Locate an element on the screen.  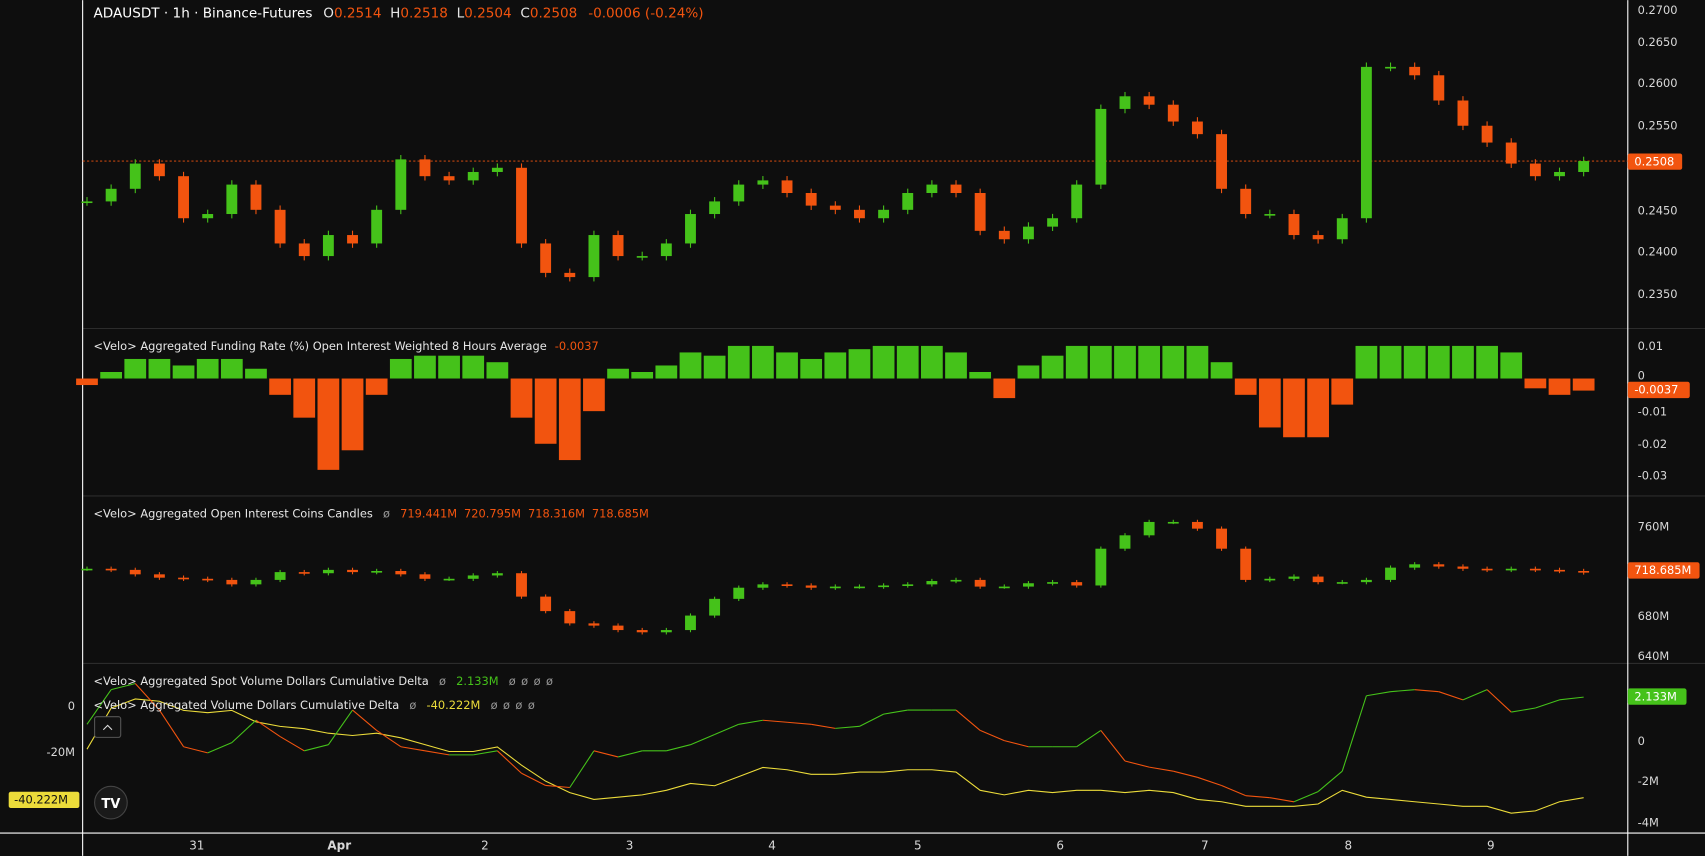
spot-cvd-tick: -2M is located at coordinates (1648, 781).